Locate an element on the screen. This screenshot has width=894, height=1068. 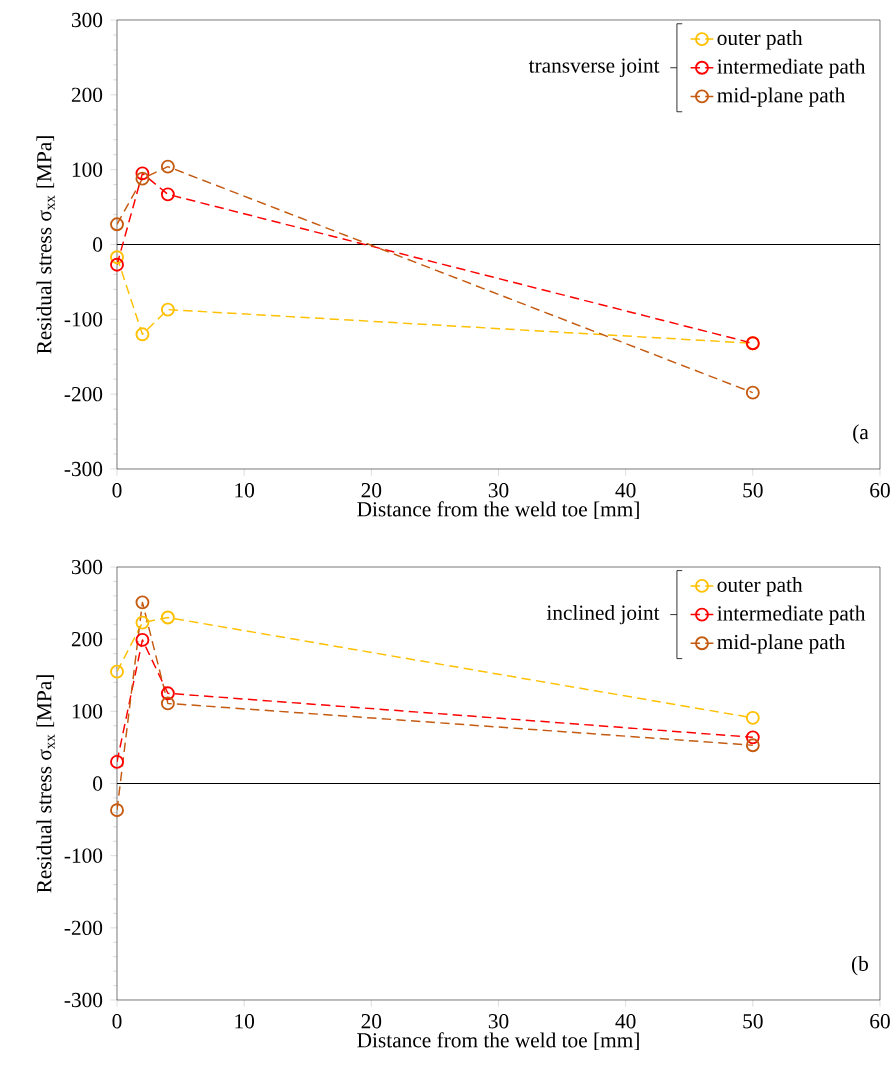
annotation: (b is located at coordinates (859, 965).